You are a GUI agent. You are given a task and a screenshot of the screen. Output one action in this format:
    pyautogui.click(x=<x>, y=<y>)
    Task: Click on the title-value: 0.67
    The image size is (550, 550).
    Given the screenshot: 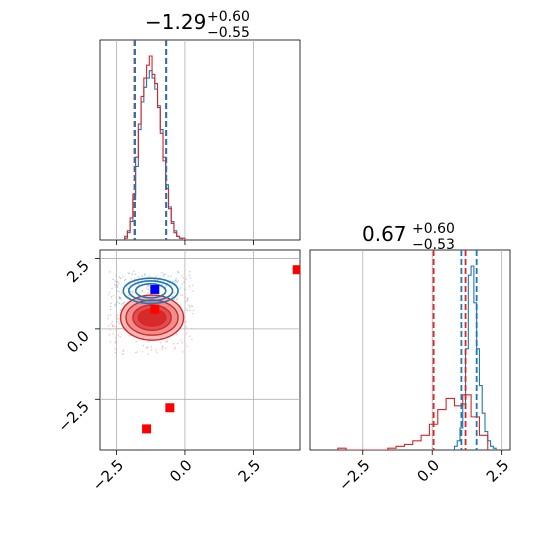 What is the action you would take?
    pyautogui.click(x=384, y=234)
    